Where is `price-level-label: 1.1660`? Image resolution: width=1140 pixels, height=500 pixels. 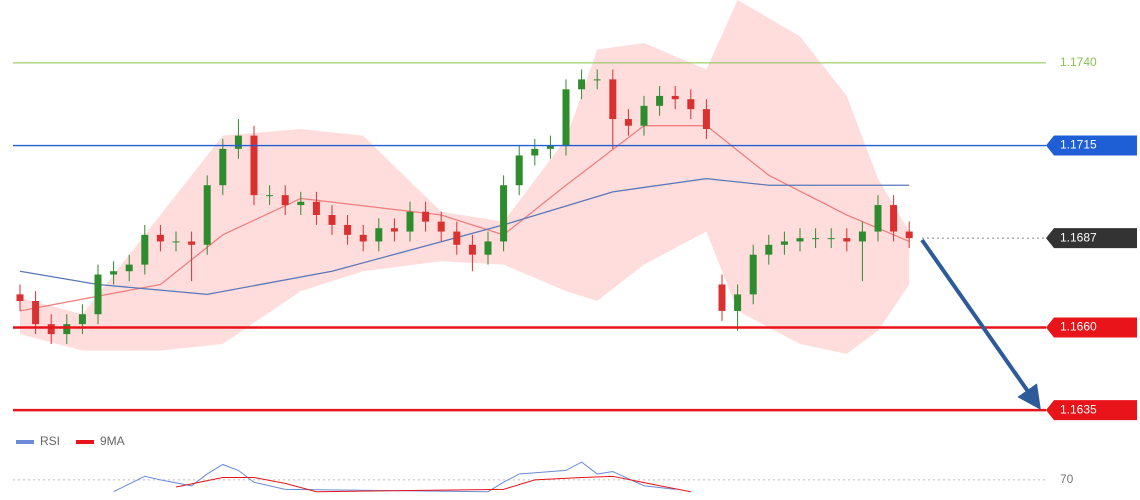 price-level-label: 1.1660 is located at coordinates (1078, 327).